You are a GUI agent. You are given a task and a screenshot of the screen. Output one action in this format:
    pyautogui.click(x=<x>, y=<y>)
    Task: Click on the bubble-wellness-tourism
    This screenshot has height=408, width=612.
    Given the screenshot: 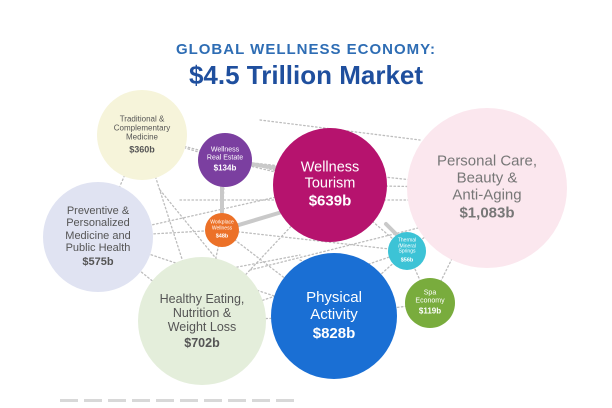 What is the action you would take?
    pyautogui.click(x=330, y=185)
    